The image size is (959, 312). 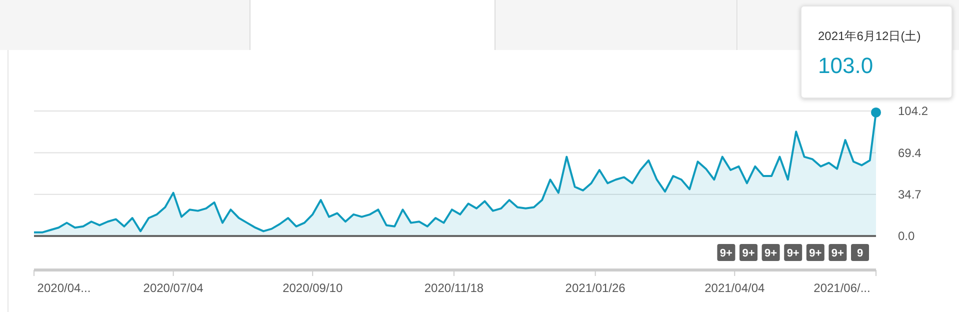 What do you see at coordinates (907, 236) in the screenshot?
I see `y-tick-label: 0.0` at bounding box center [907, 236].